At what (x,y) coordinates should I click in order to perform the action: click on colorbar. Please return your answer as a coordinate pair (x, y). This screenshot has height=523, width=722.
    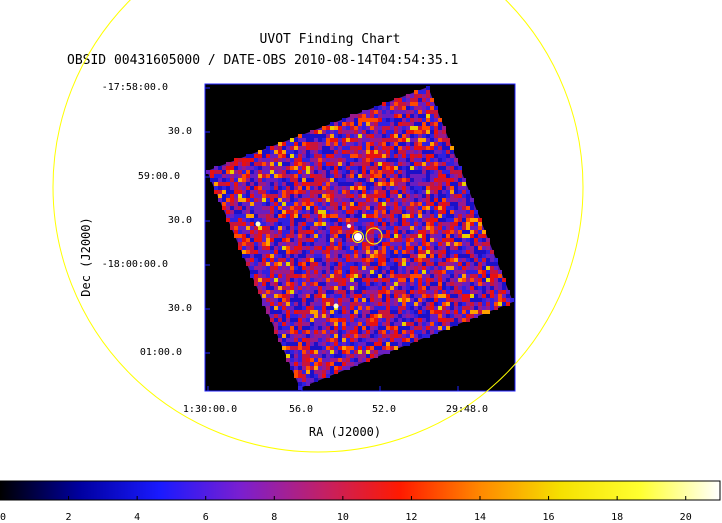
    Looking at the image, I should click on (360, 490).